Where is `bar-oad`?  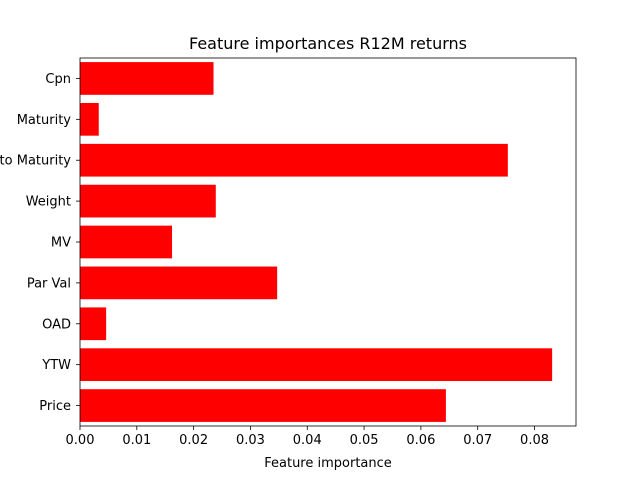
bar-oad is located at coordinates (93, 324).